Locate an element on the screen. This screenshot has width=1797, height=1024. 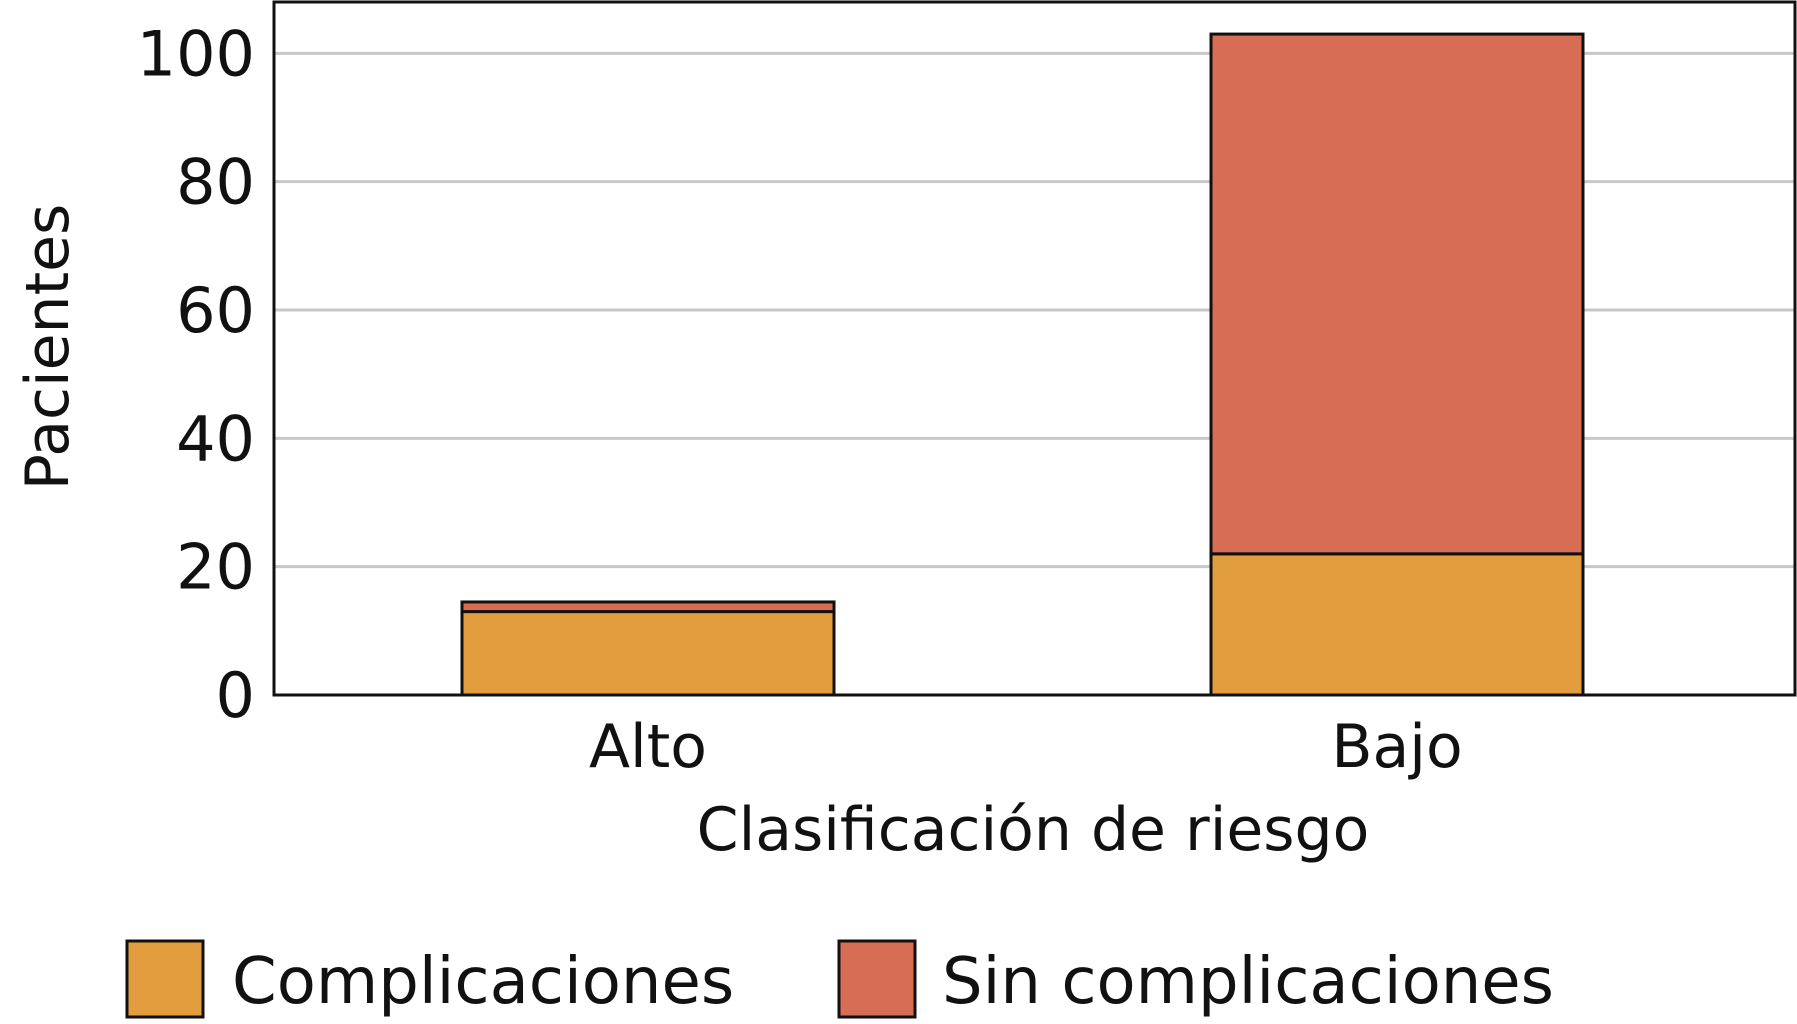
legend: Complicaciones Sin complicaciones is located at coordinates (839, 979).